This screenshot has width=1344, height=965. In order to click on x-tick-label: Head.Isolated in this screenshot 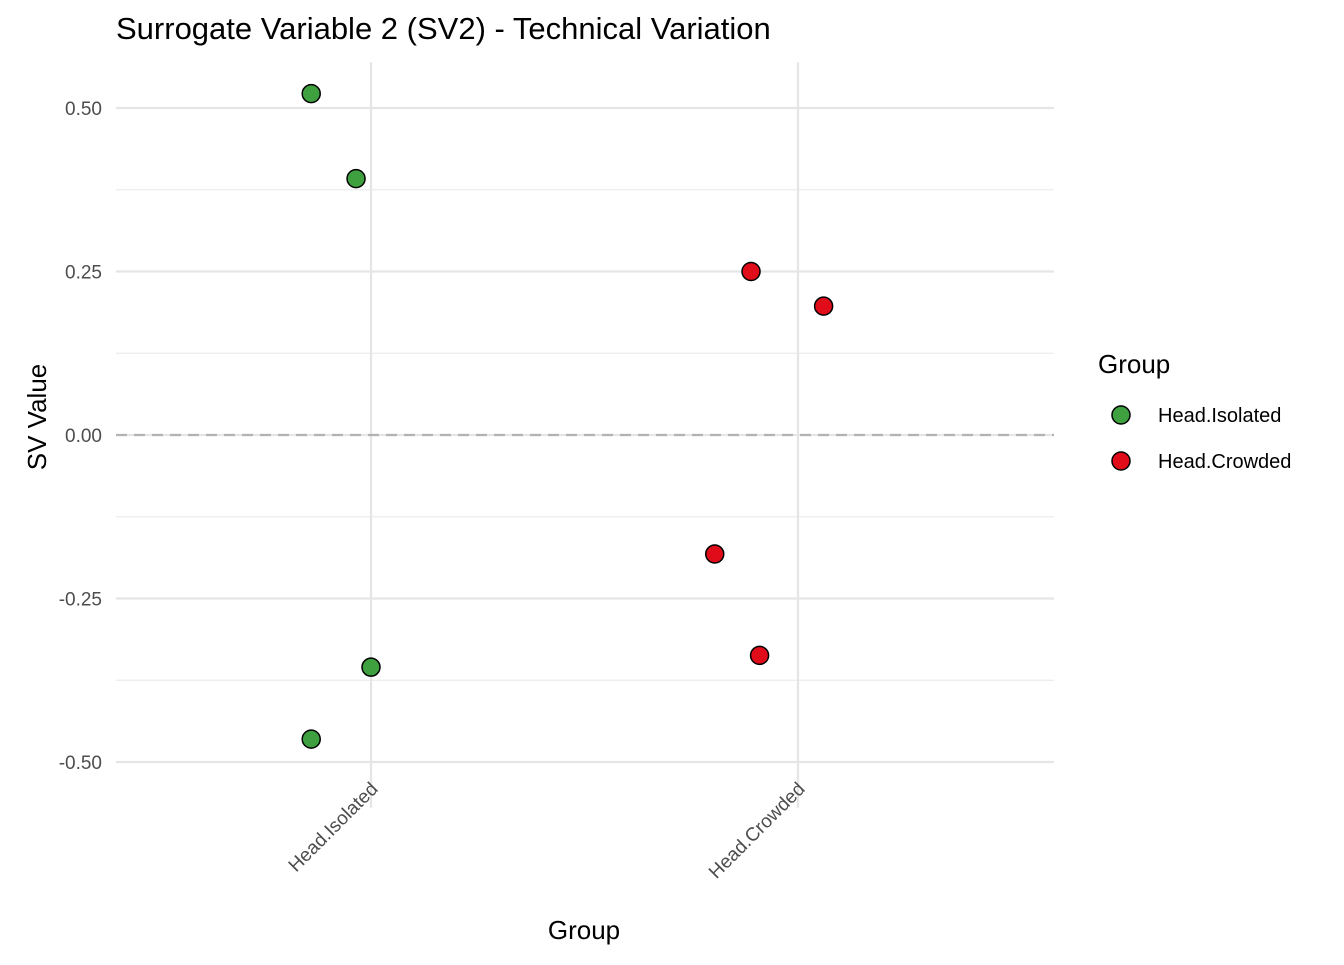, I will do `click(334, 828)`.